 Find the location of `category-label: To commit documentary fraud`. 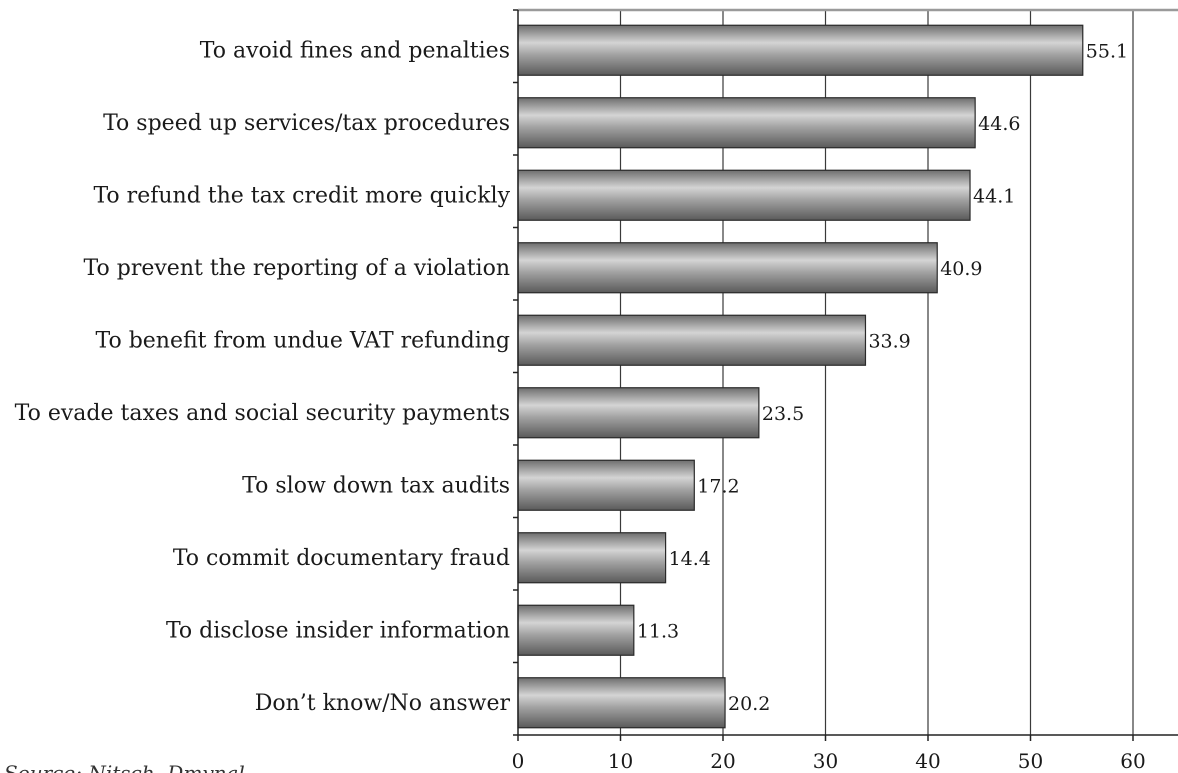

category-label: To commit documentary fraud is located at coordinates (341, 558).